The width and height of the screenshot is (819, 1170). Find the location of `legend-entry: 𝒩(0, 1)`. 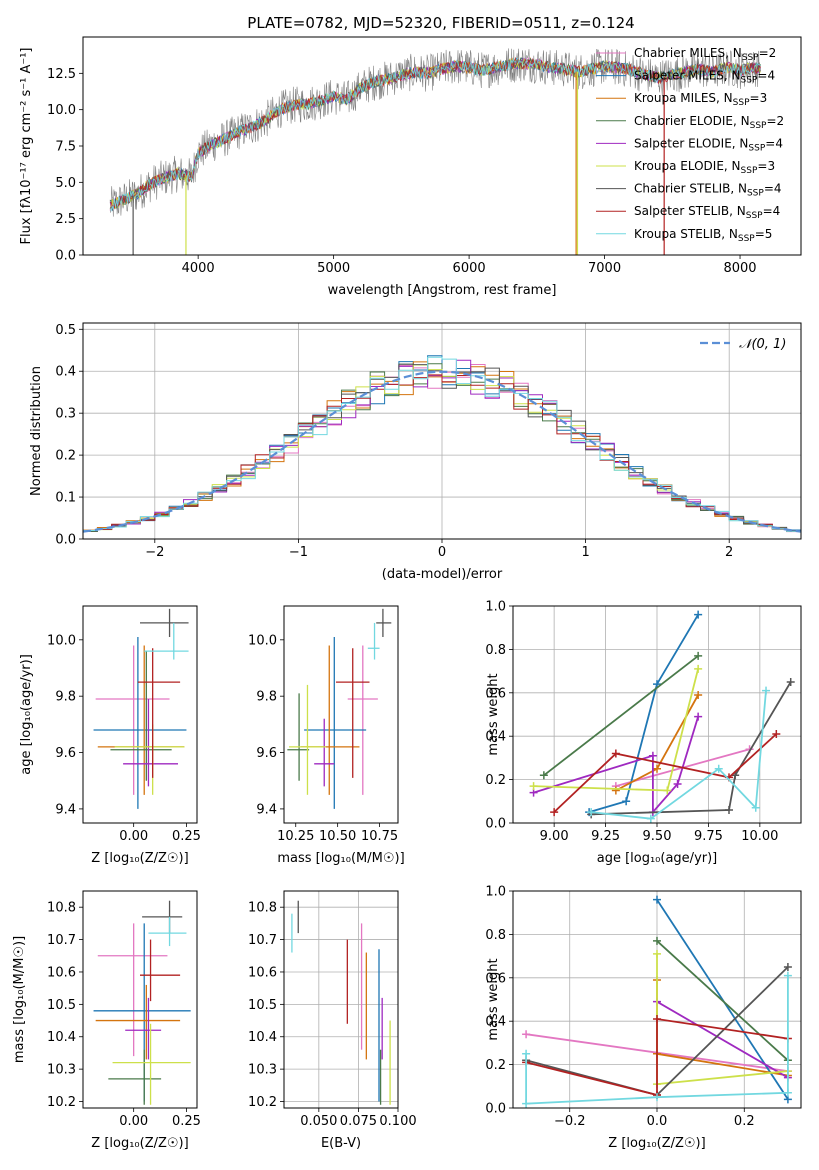

legend-entry: 𝒩(0, 1) is located at coordinates (743, 344).